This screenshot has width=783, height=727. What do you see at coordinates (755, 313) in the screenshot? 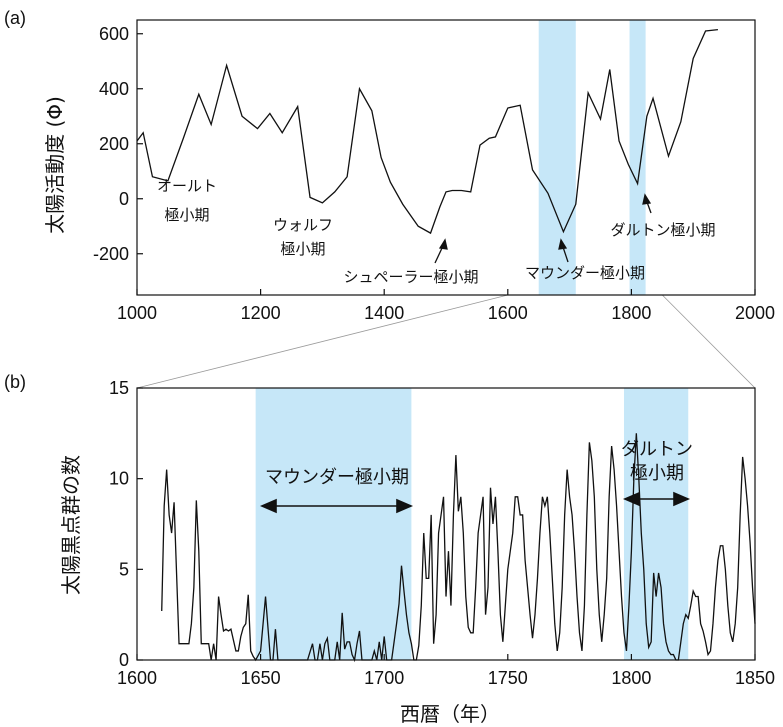
I see `x-tick-label-2000: 2000` at bounding box center [755, 313].